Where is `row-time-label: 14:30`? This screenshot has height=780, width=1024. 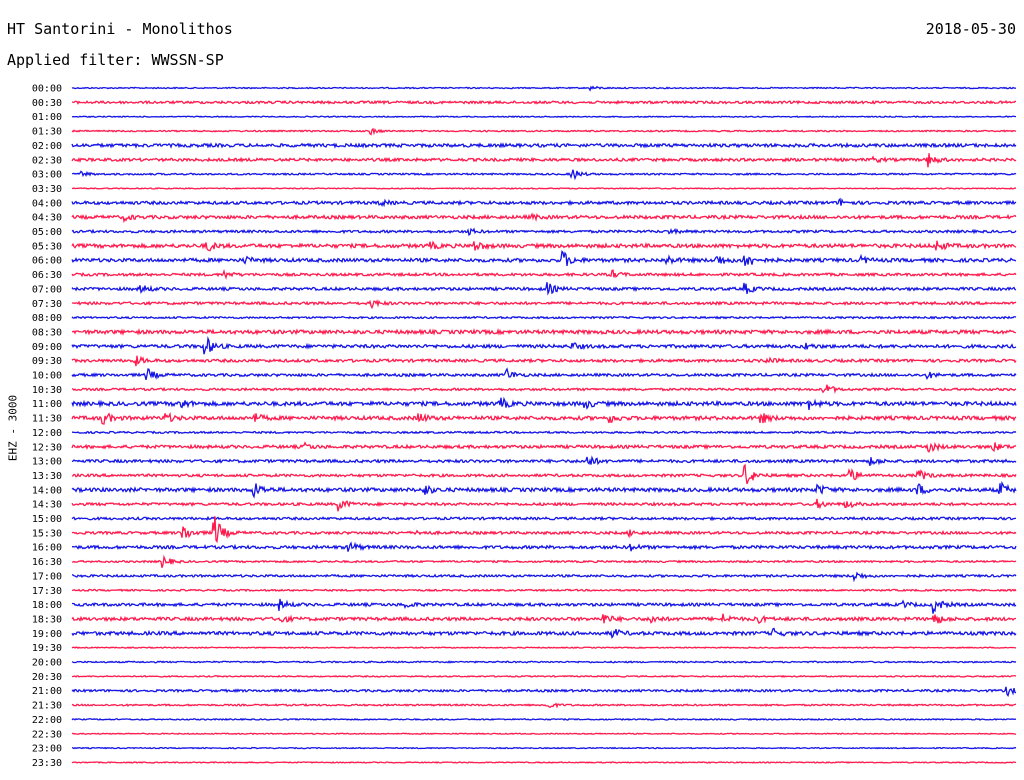
row-time-label: 14:30 is located at coordinates (47, 505).